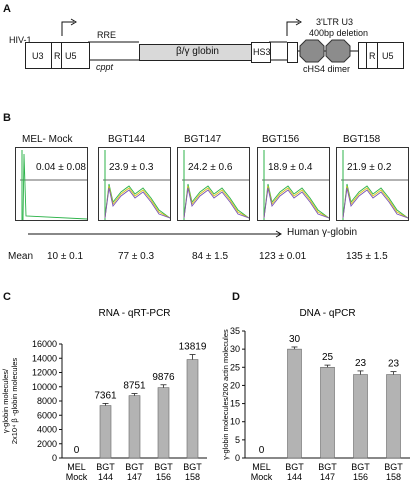  What do you see at coordinates (203, 139) in the screenshot?
I see `facs-sample-title: BGT147` at bounding box center [203, 139].